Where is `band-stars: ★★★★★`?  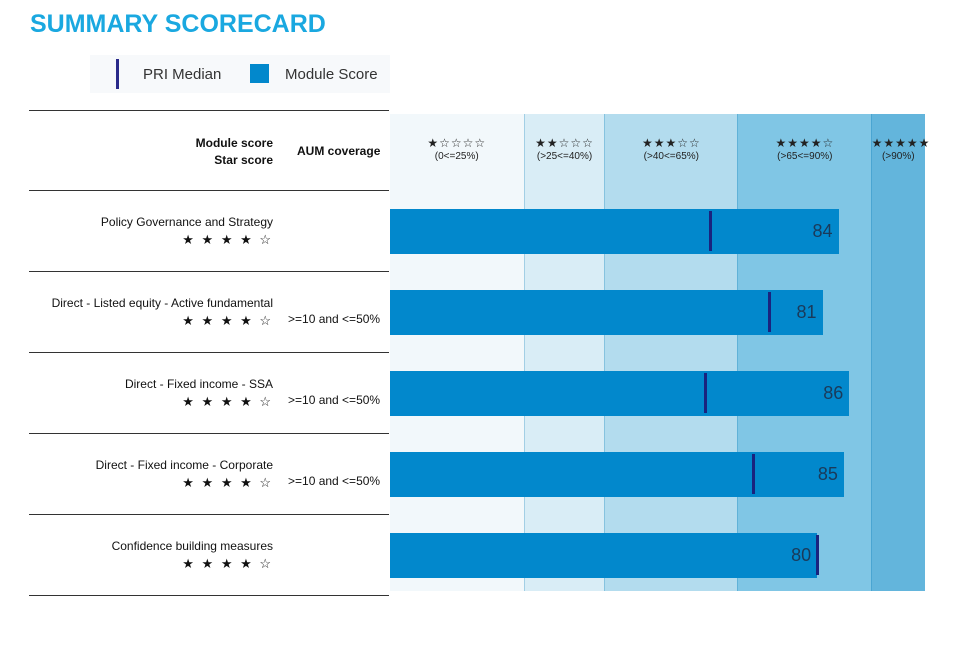 band-stars: ★★★★★ is located at coordinates (901, 143).